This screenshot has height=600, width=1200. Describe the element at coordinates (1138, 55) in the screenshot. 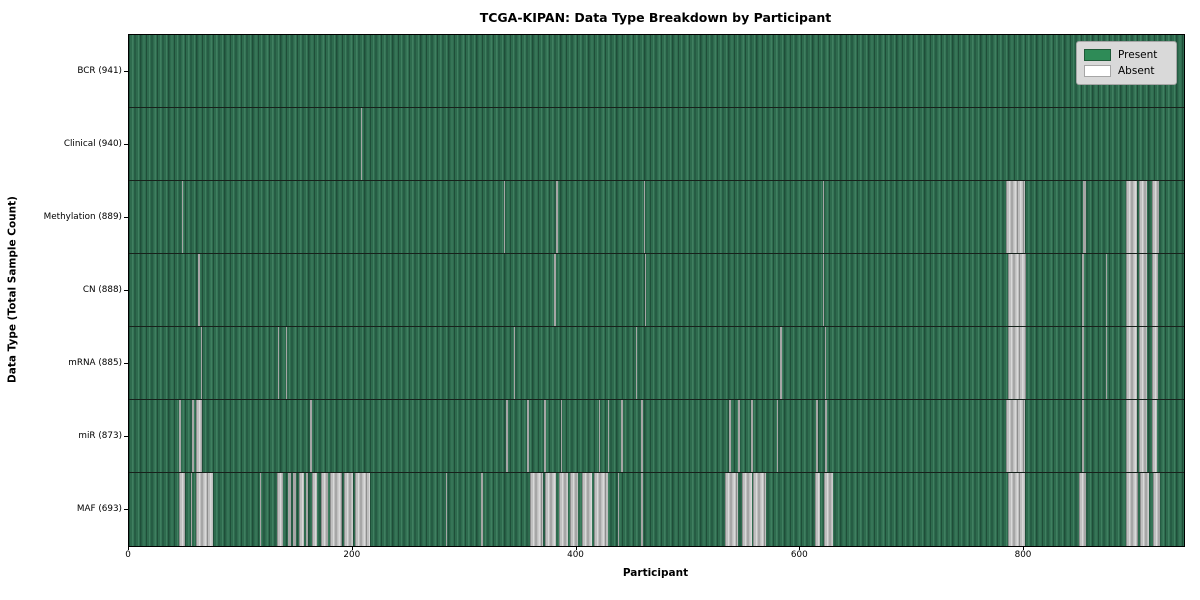

I see `legend-present-label: Present` at that location.